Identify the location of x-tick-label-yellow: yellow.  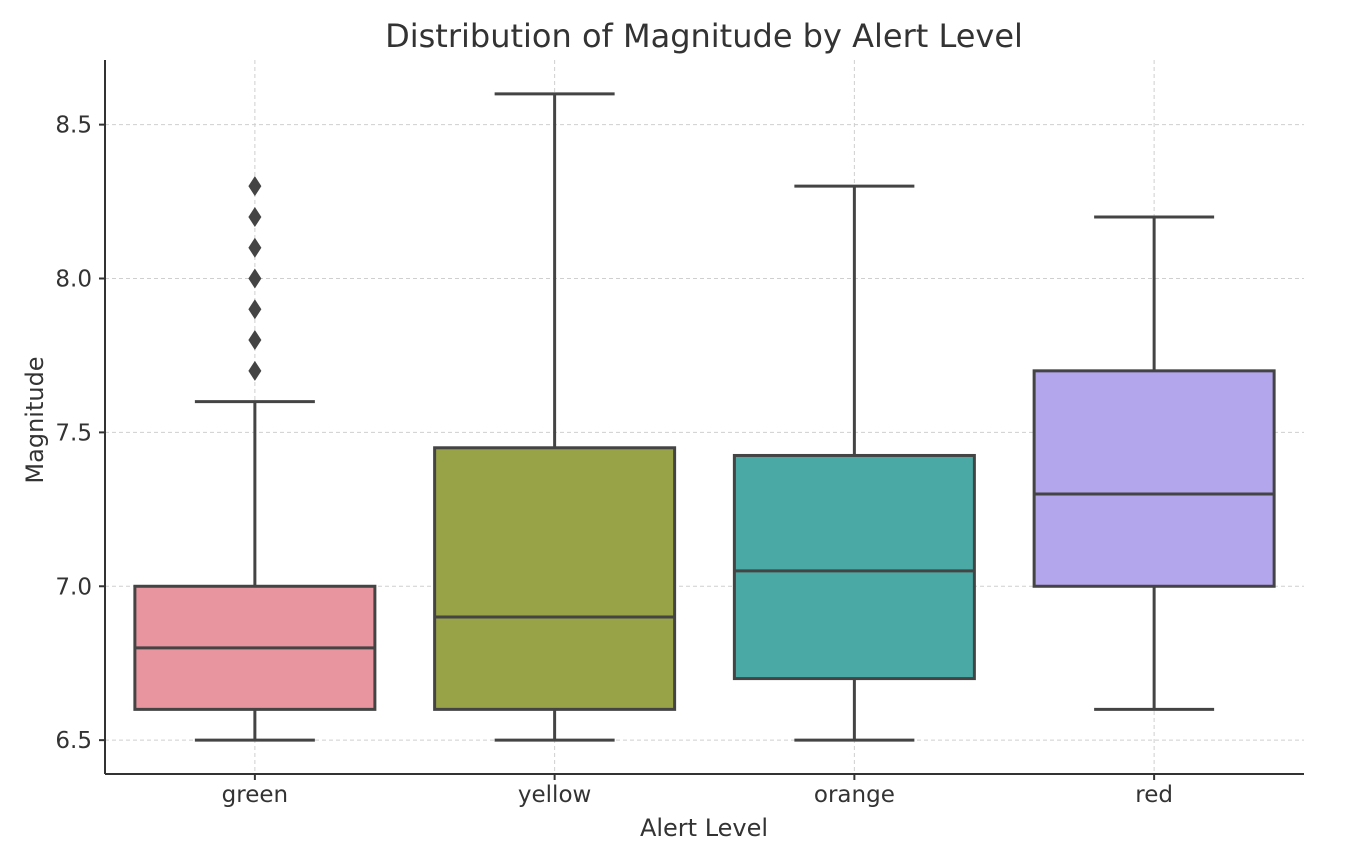
(554, 795).